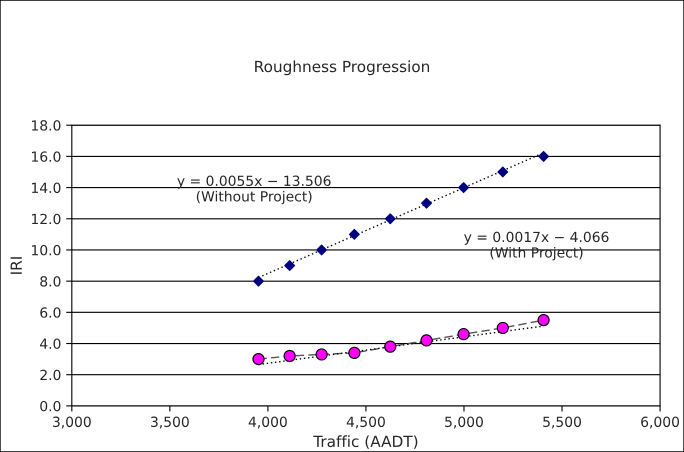 This screenshot has height=452, width=684. Describe the element at coordinates (365, 422) in the screenshot. I see `x-tick-label: 4,500` at that location.